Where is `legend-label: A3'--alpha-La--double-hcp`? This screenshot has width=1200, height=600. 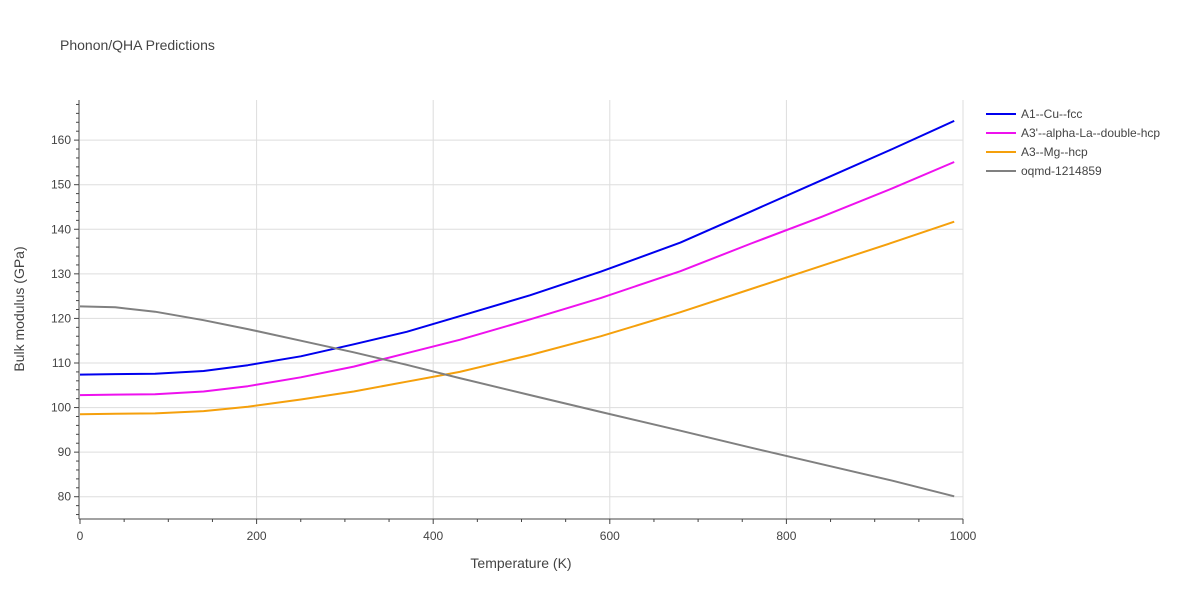 legend-label: A3'--alpha-La--double-hcp is located at coordinates (1090, 133).